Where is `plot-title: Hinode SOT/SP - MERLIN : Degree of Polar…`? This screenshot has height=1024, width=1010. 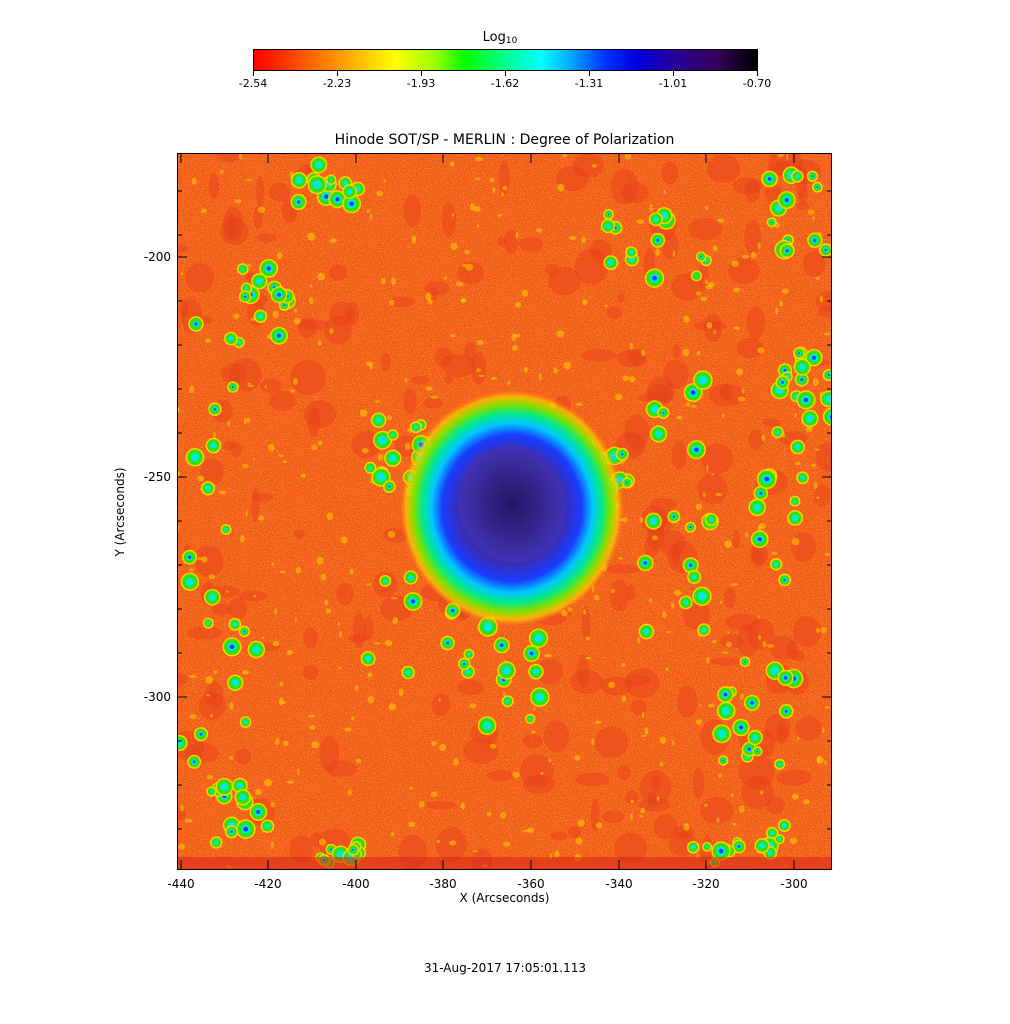 plot-title: Hinode SOT/SP - MERLIN : Degree of Polar… is located at coordinates (504, 140).